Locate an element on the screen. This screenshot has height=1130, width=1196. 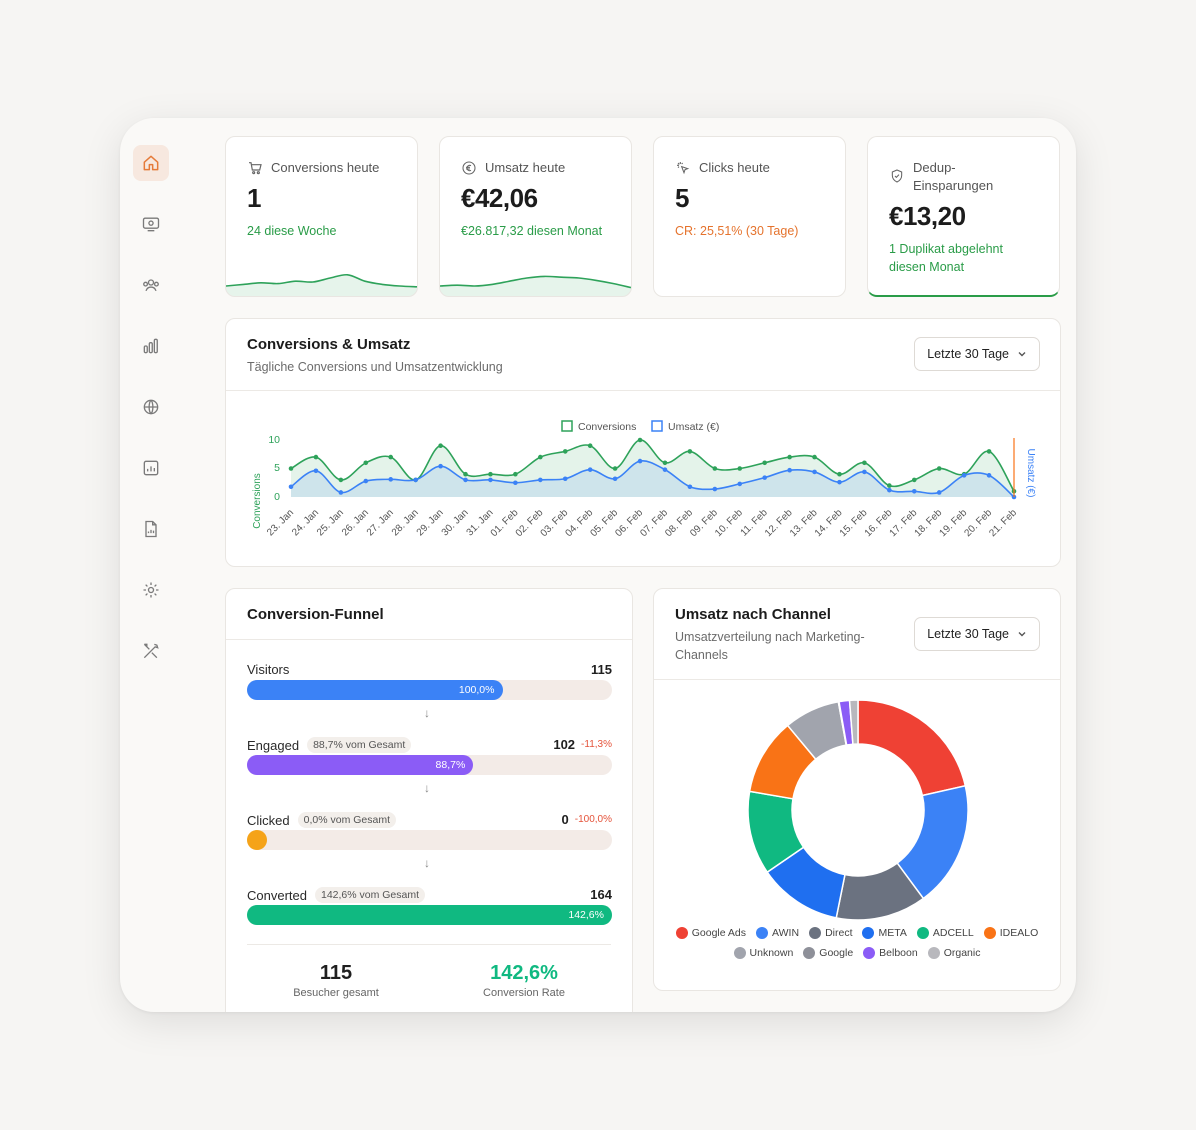
nav-analytics is located at coordinates (151, 346).